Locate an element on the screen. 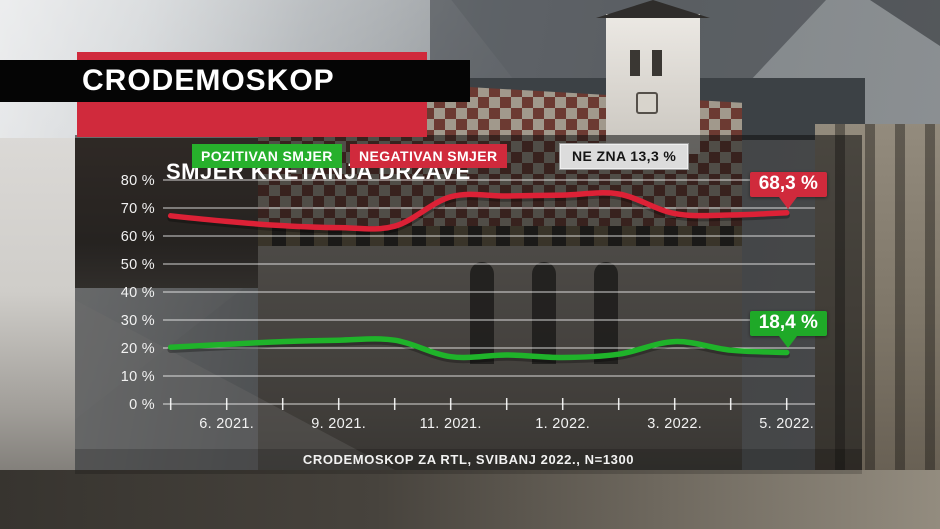 This screenshot has height=529, width=940. legend-item-unknown: NE ZNA 13,3 % is located at coordinates (624, 156).